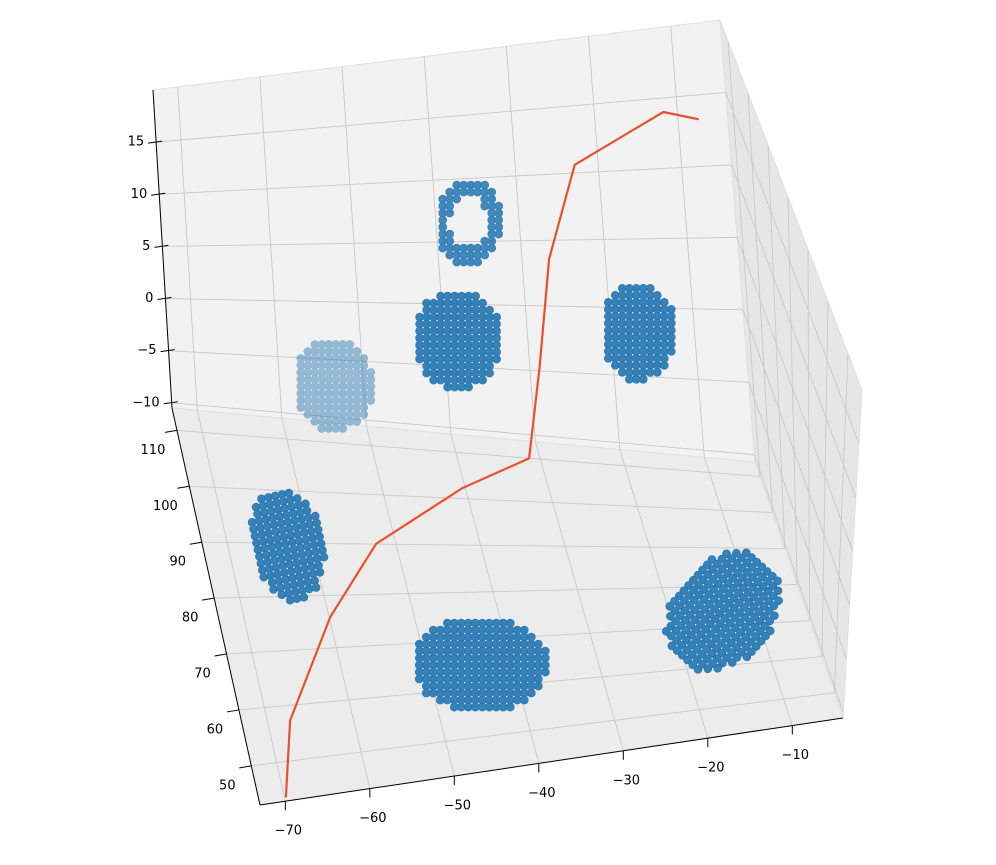  What do you see at coordinates (457, 806) in the screenshot?
I see `x-tick-label: −50` at bounding box center [457, 806].